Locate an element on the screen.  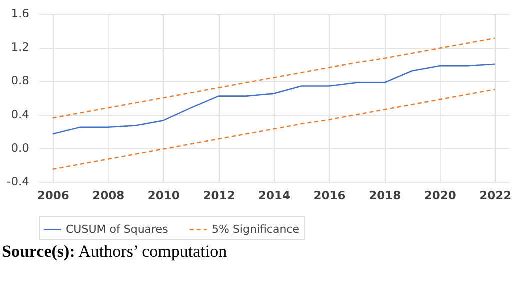
legend-label: 5% Significance is located at coordinates (256, 229).